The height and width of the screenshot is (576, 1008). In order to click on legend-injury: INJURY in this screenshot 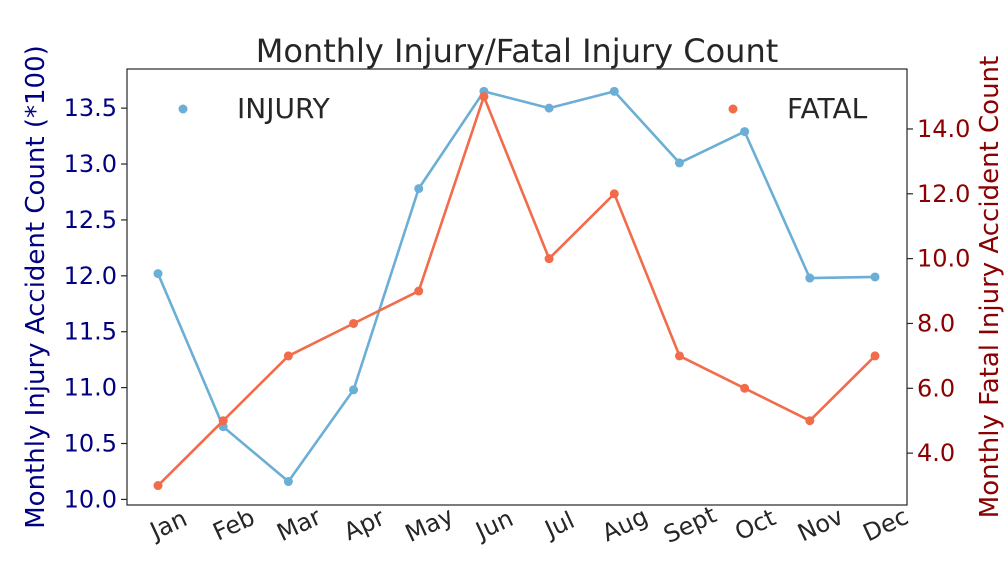, I will do `click(254, 108)`.